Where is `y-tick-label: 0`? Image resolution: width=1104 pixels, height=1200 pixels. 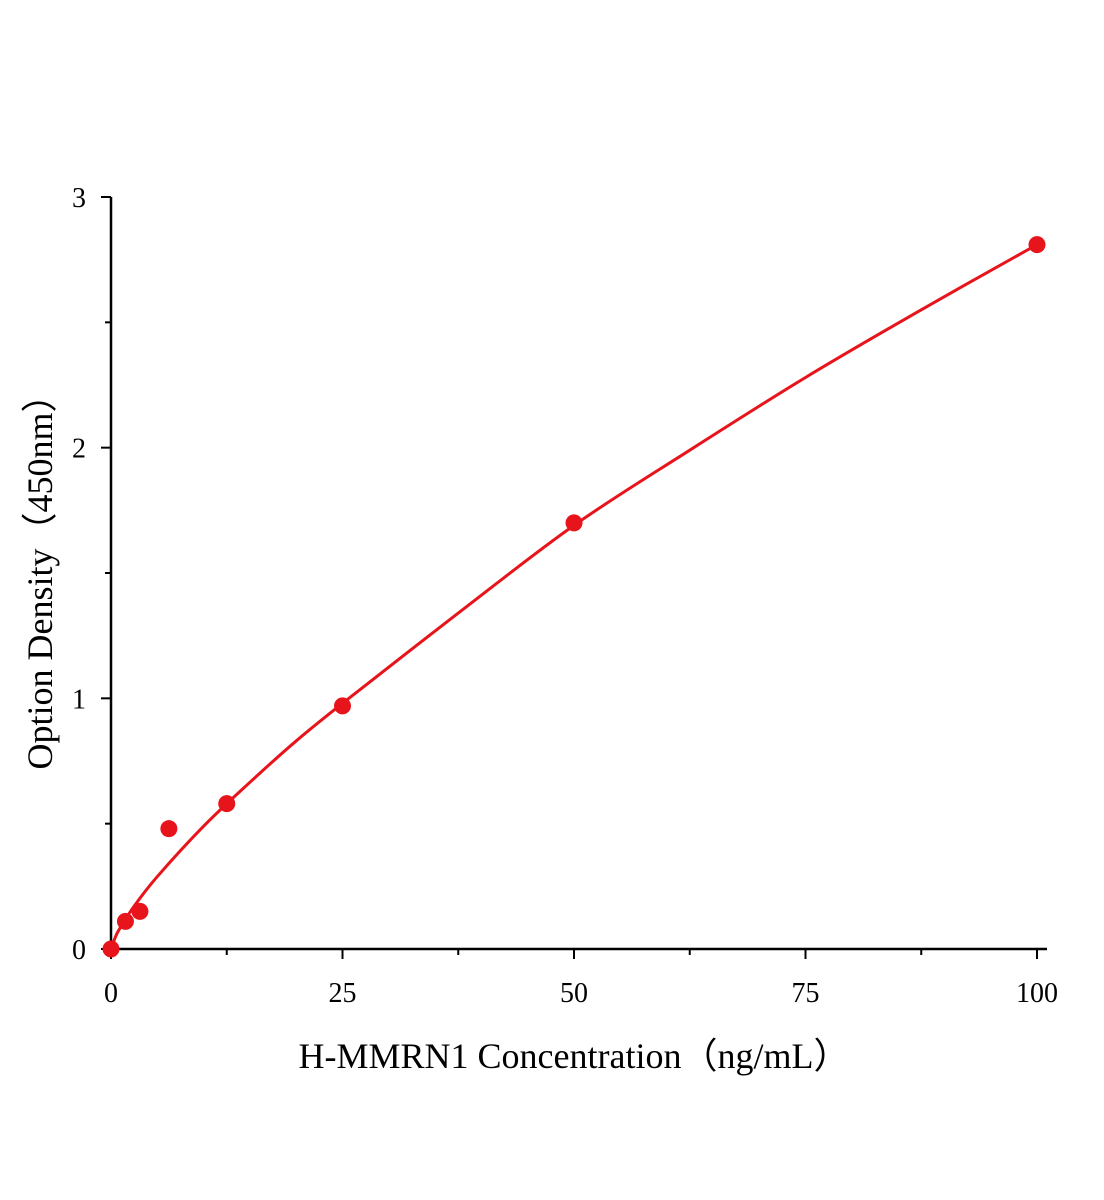 y-tick-label: 0 is located at coordinates (79, 950).